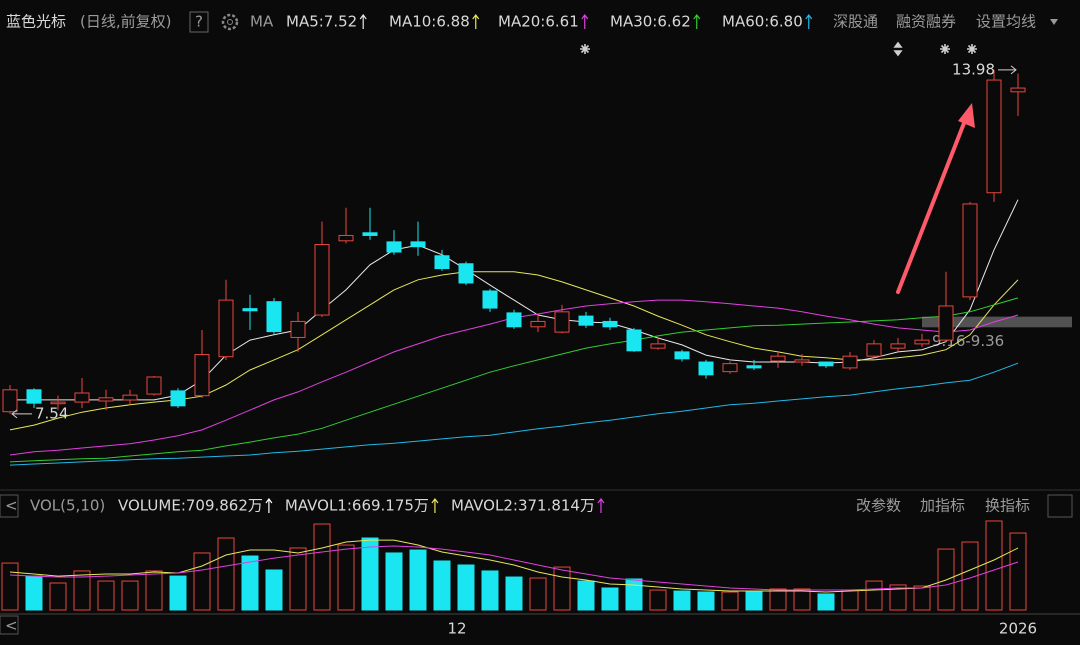 The height and width of the screenshot is (645, 1080). I want to click on period-label: (日线,前复权), so click(125, 22).